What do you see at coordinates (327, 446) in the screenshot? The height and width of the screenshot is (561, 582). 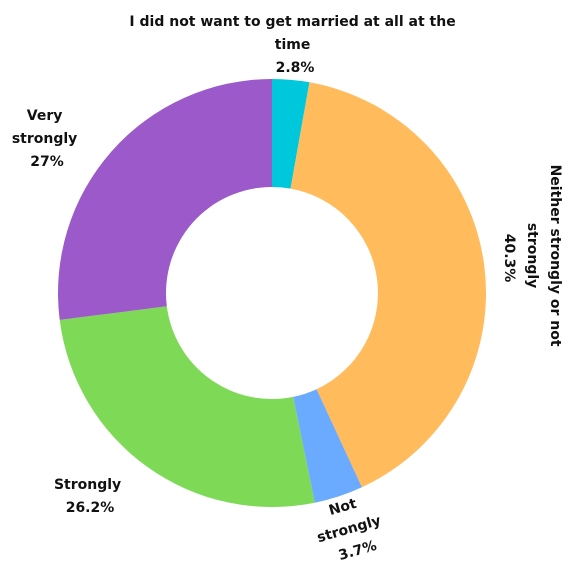 I see `slice-not-strongly` at bounding box center [327, 446].